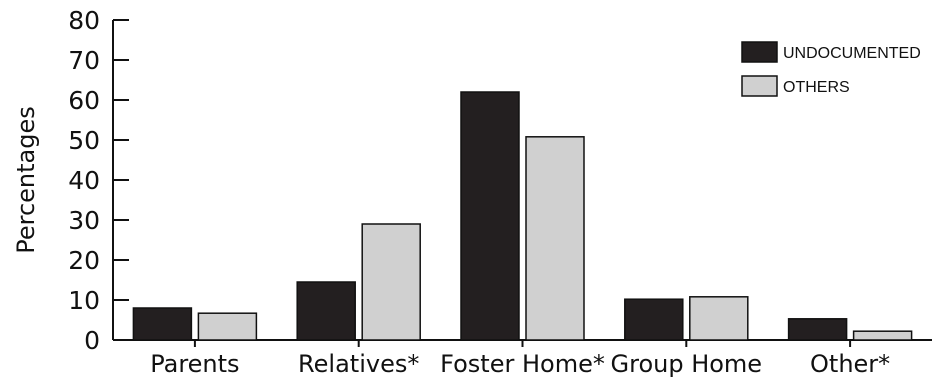 The width and height of the screenshot is (943, 381). I want to click on x-tick-label: Group Home, so click(687, 364).